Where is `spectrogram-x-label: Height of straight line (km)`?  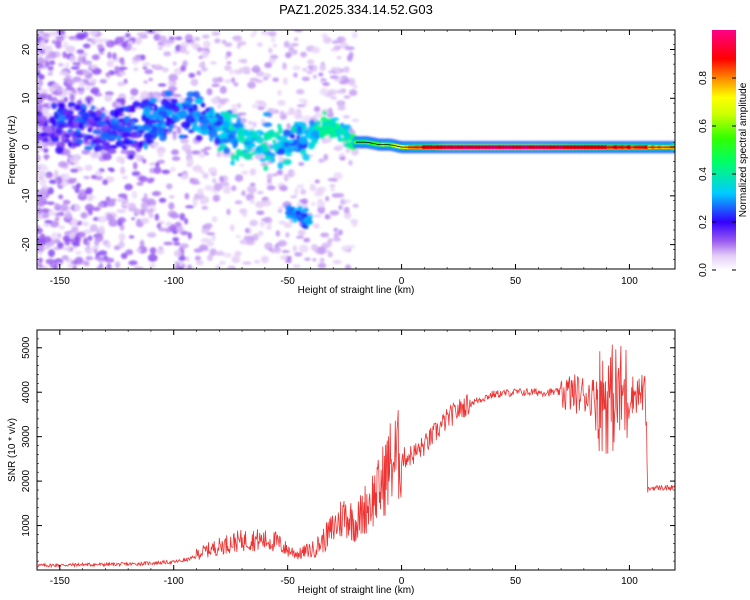 spectrogram-x-label: Height of straight line (km) is located at coordinates (356, 290).